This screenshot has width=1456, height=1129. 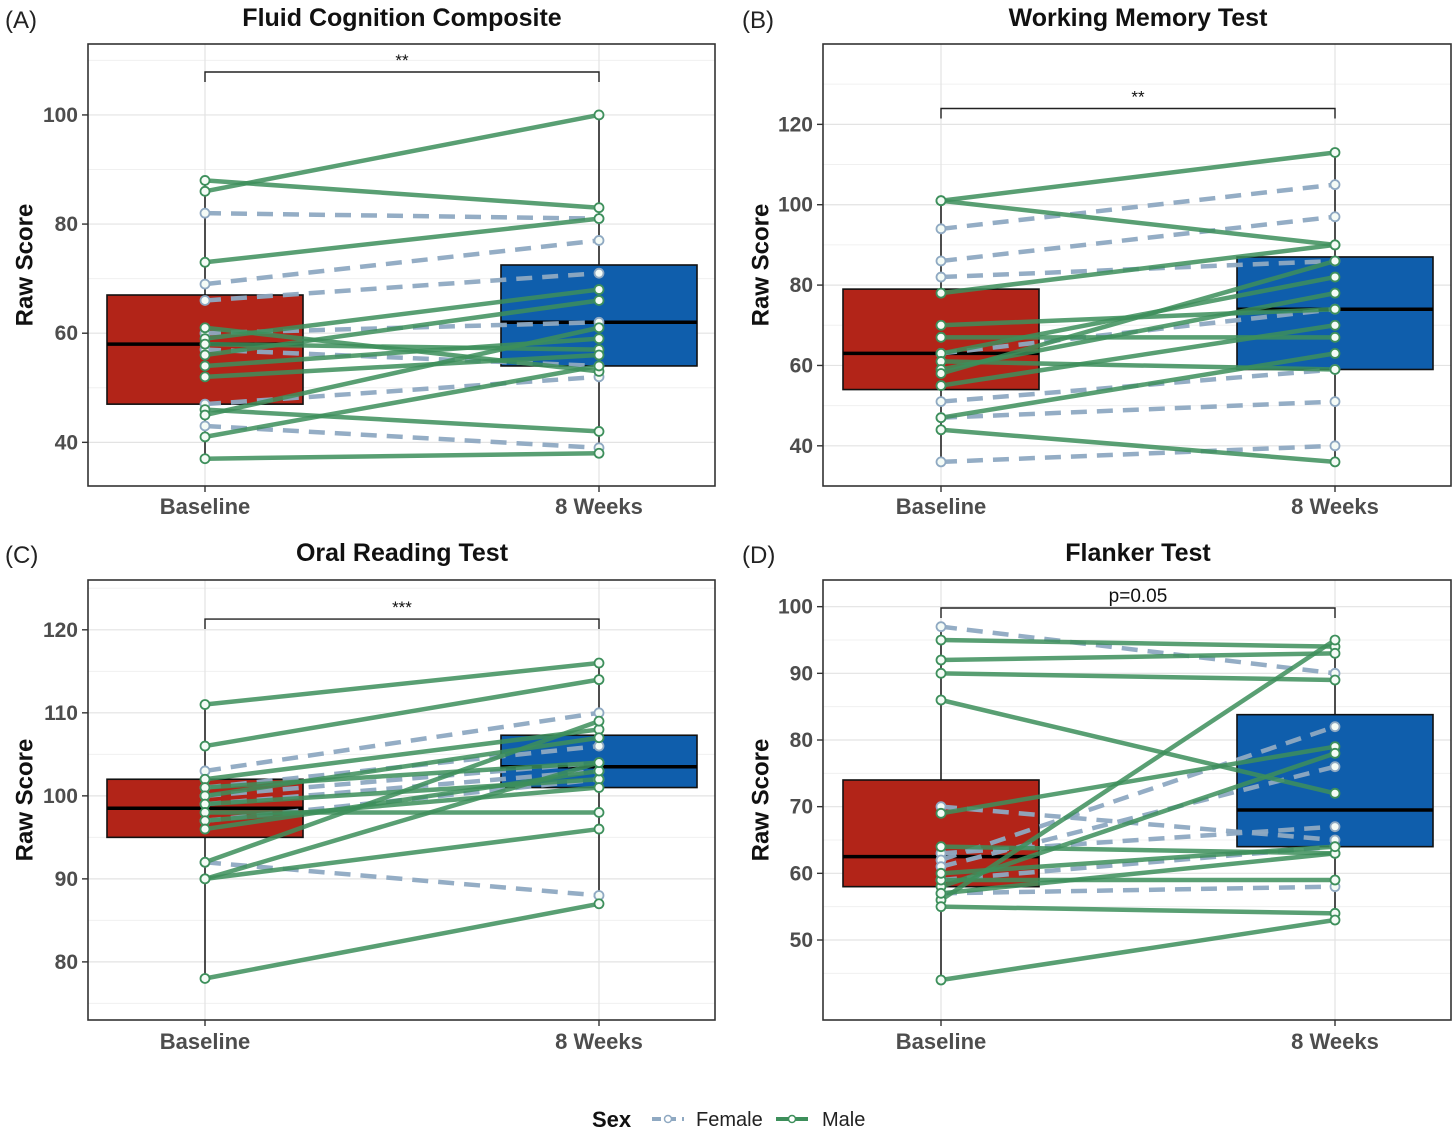 What do you see at coordinates (1139, 18) in the screenshot?
I see `panel-title: Working Memory Test` at bounding box center [1139, 18].